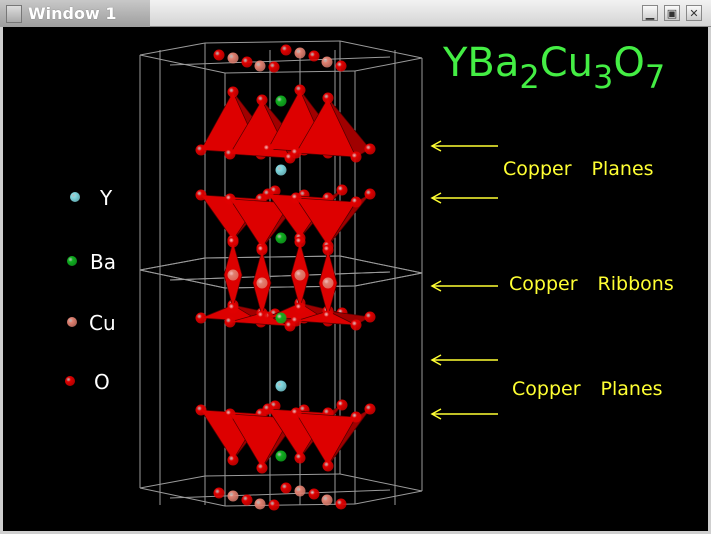 This screenshot has height=534, width=711. I want to click on title-bar: Window 1 ▁ ▣ ✕, so click(355, 13).